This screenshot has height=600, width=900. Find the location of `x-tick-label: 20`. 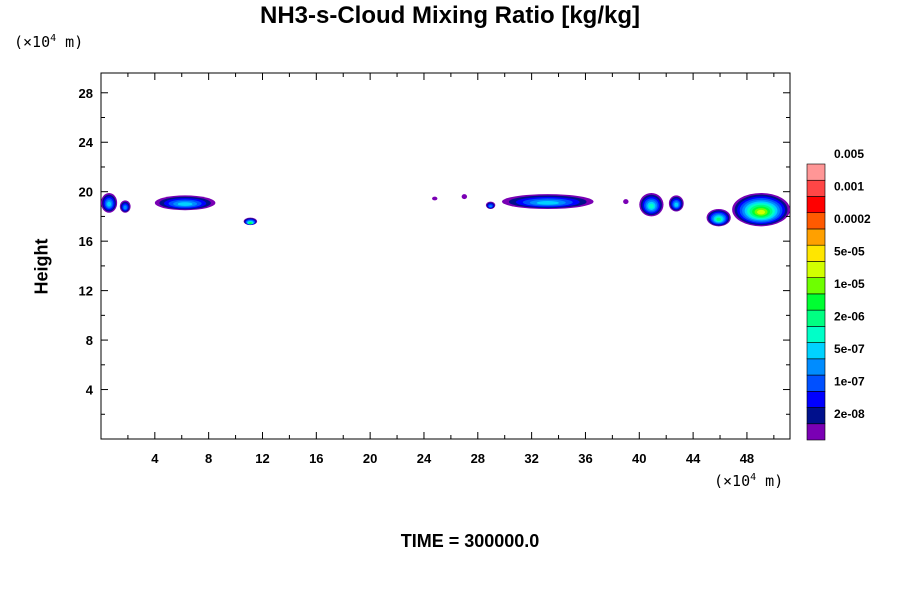

x-tick-label: 20 is located at coordinates (370, 458).